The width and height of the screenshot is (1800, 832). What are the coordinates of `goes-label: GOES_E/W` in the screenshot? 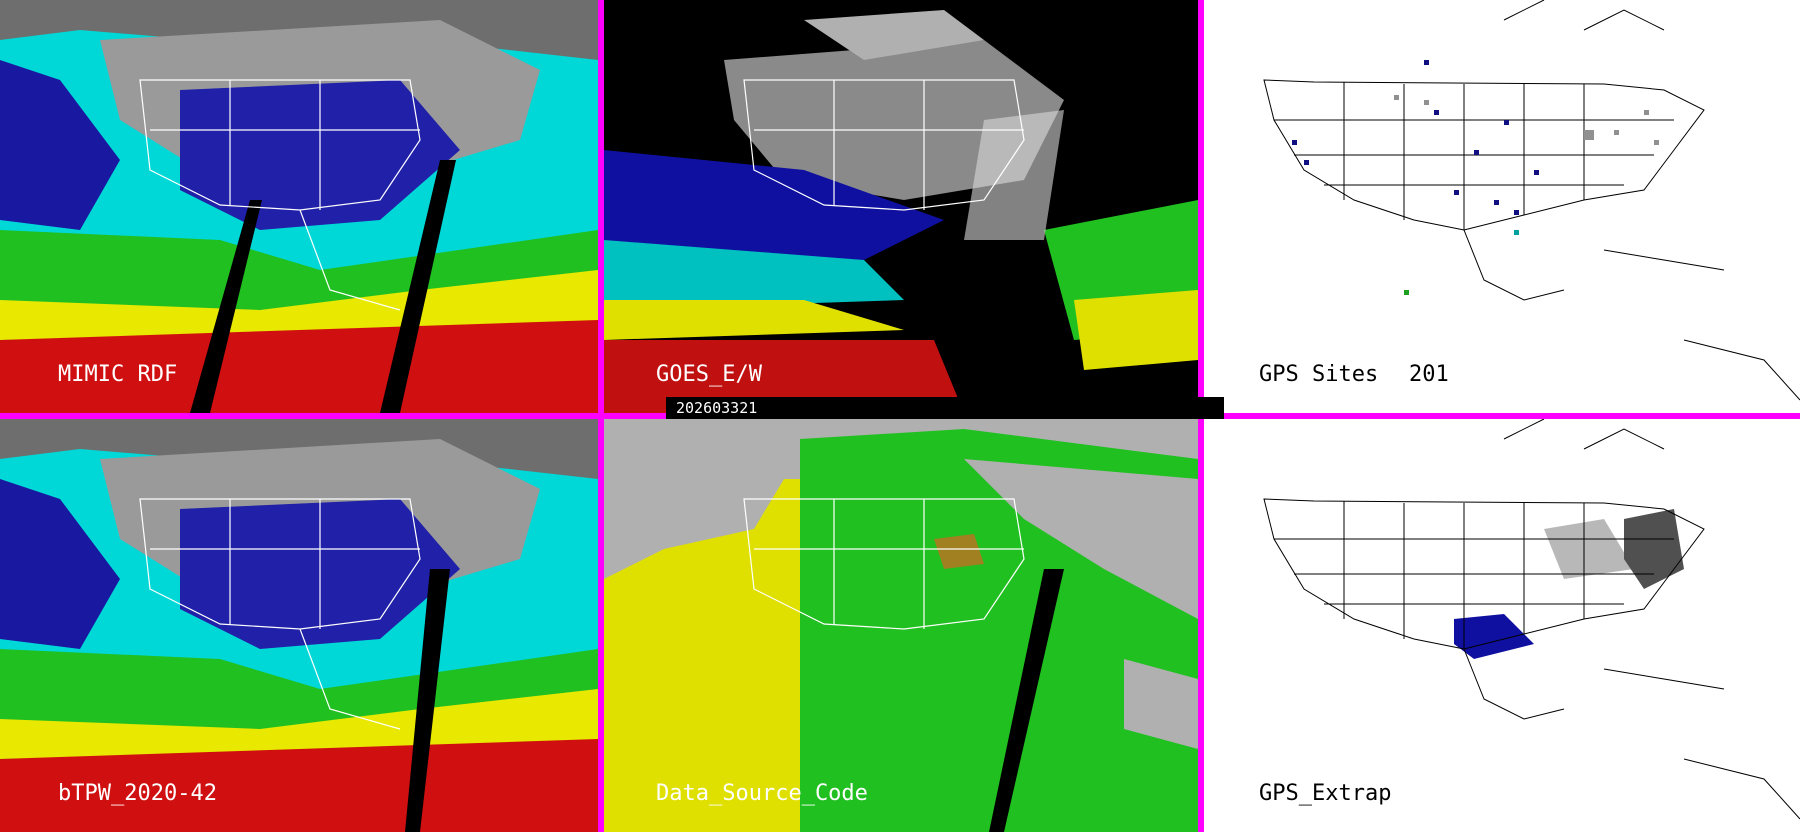 It's located at (709, 374).